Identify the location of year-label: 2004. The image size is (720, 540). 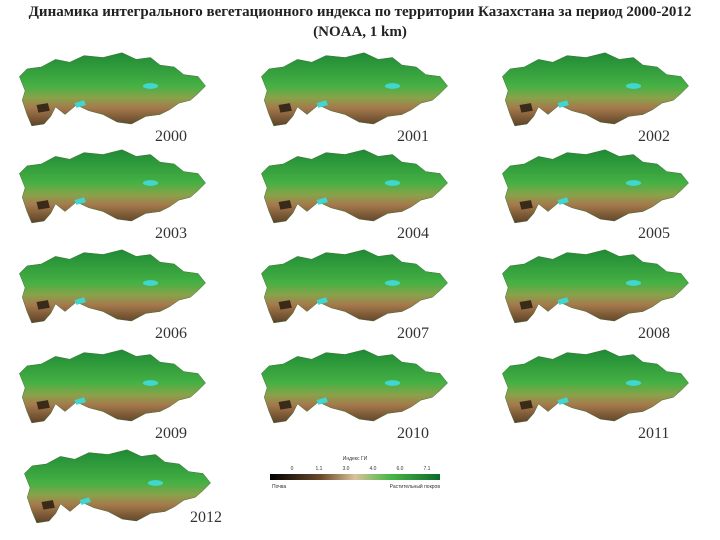
(413, 233).